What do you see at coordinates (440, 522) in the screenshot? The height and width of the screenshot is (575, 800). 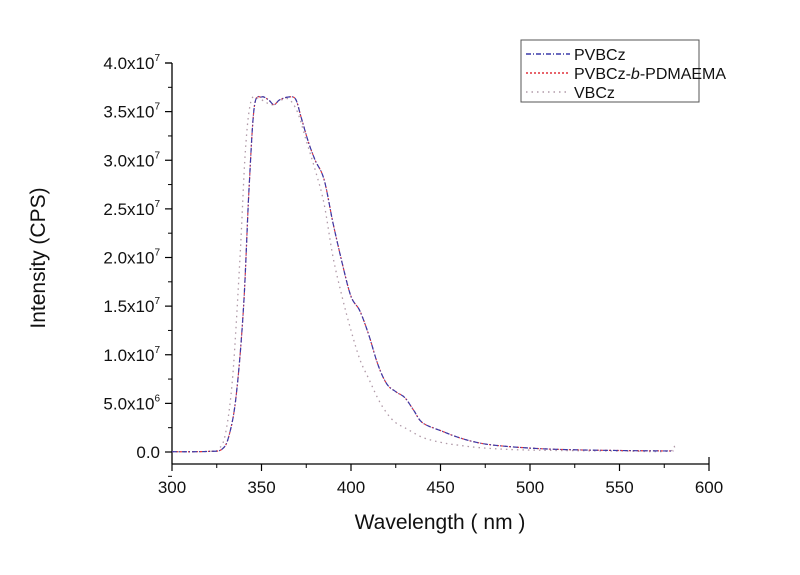 I see `x-axis-title: Wavelength ( nm )` at bounding box center [440, 522].